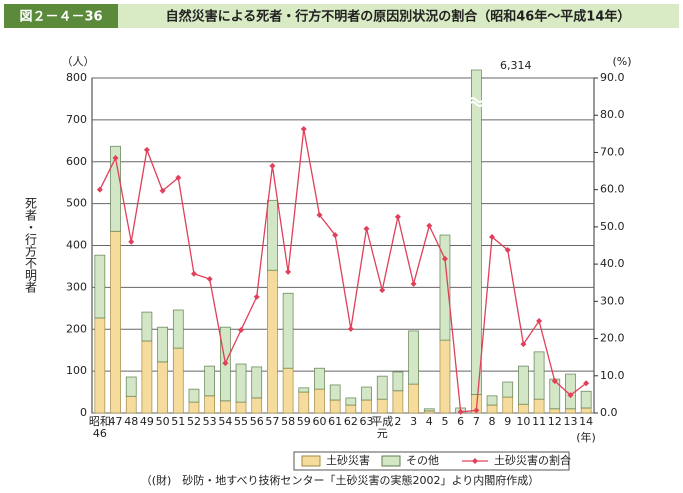 The image size is (683, 493). I want to click on x-tick-label: 52, so click(193, 421).